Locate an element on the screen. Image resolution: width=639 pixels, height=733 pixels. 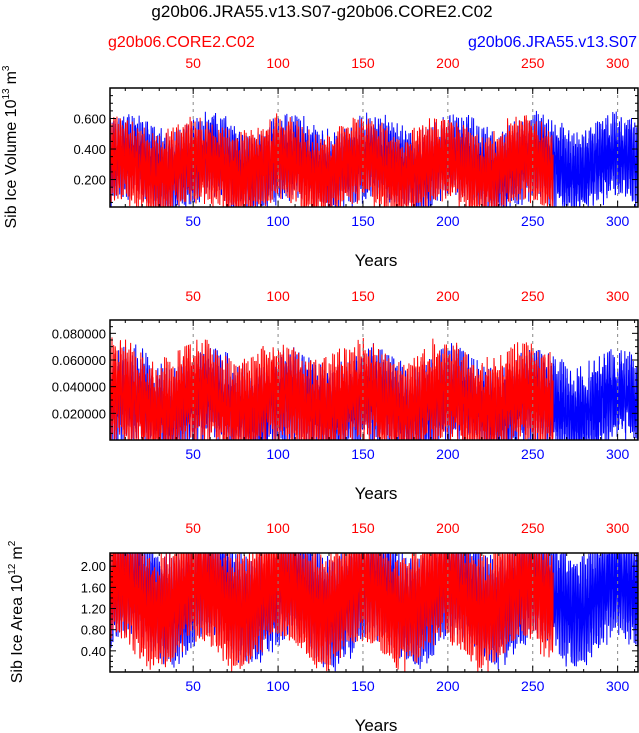
y-axis-label: Sib Ice Area 1012m2 is located at coordinates (16, 611).